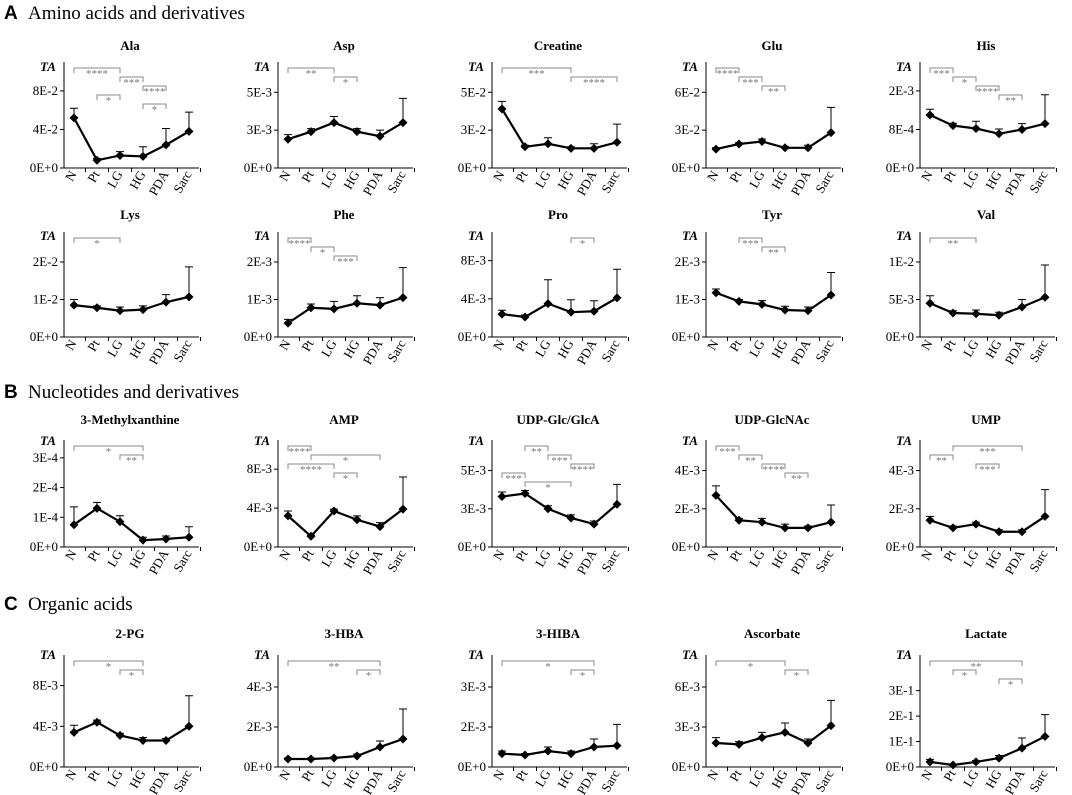 This screenshot has height=795, width=1072. Describe the element at coordinates (311, 470) in the screenshot. I see `significance-label: ****` at that location.